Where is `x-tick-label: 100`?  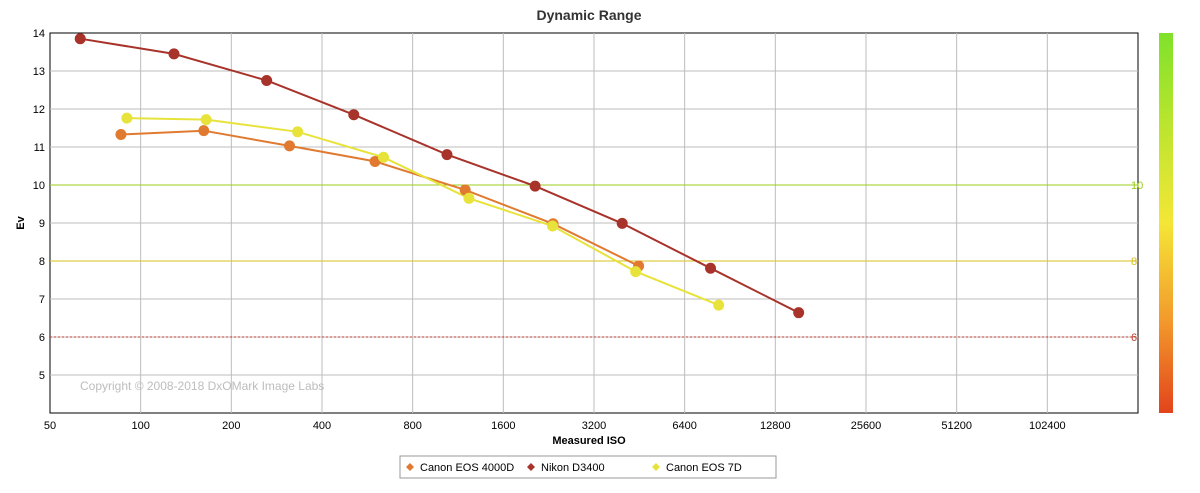
x-tick-label: 100 is located at coordinates (140, 426).